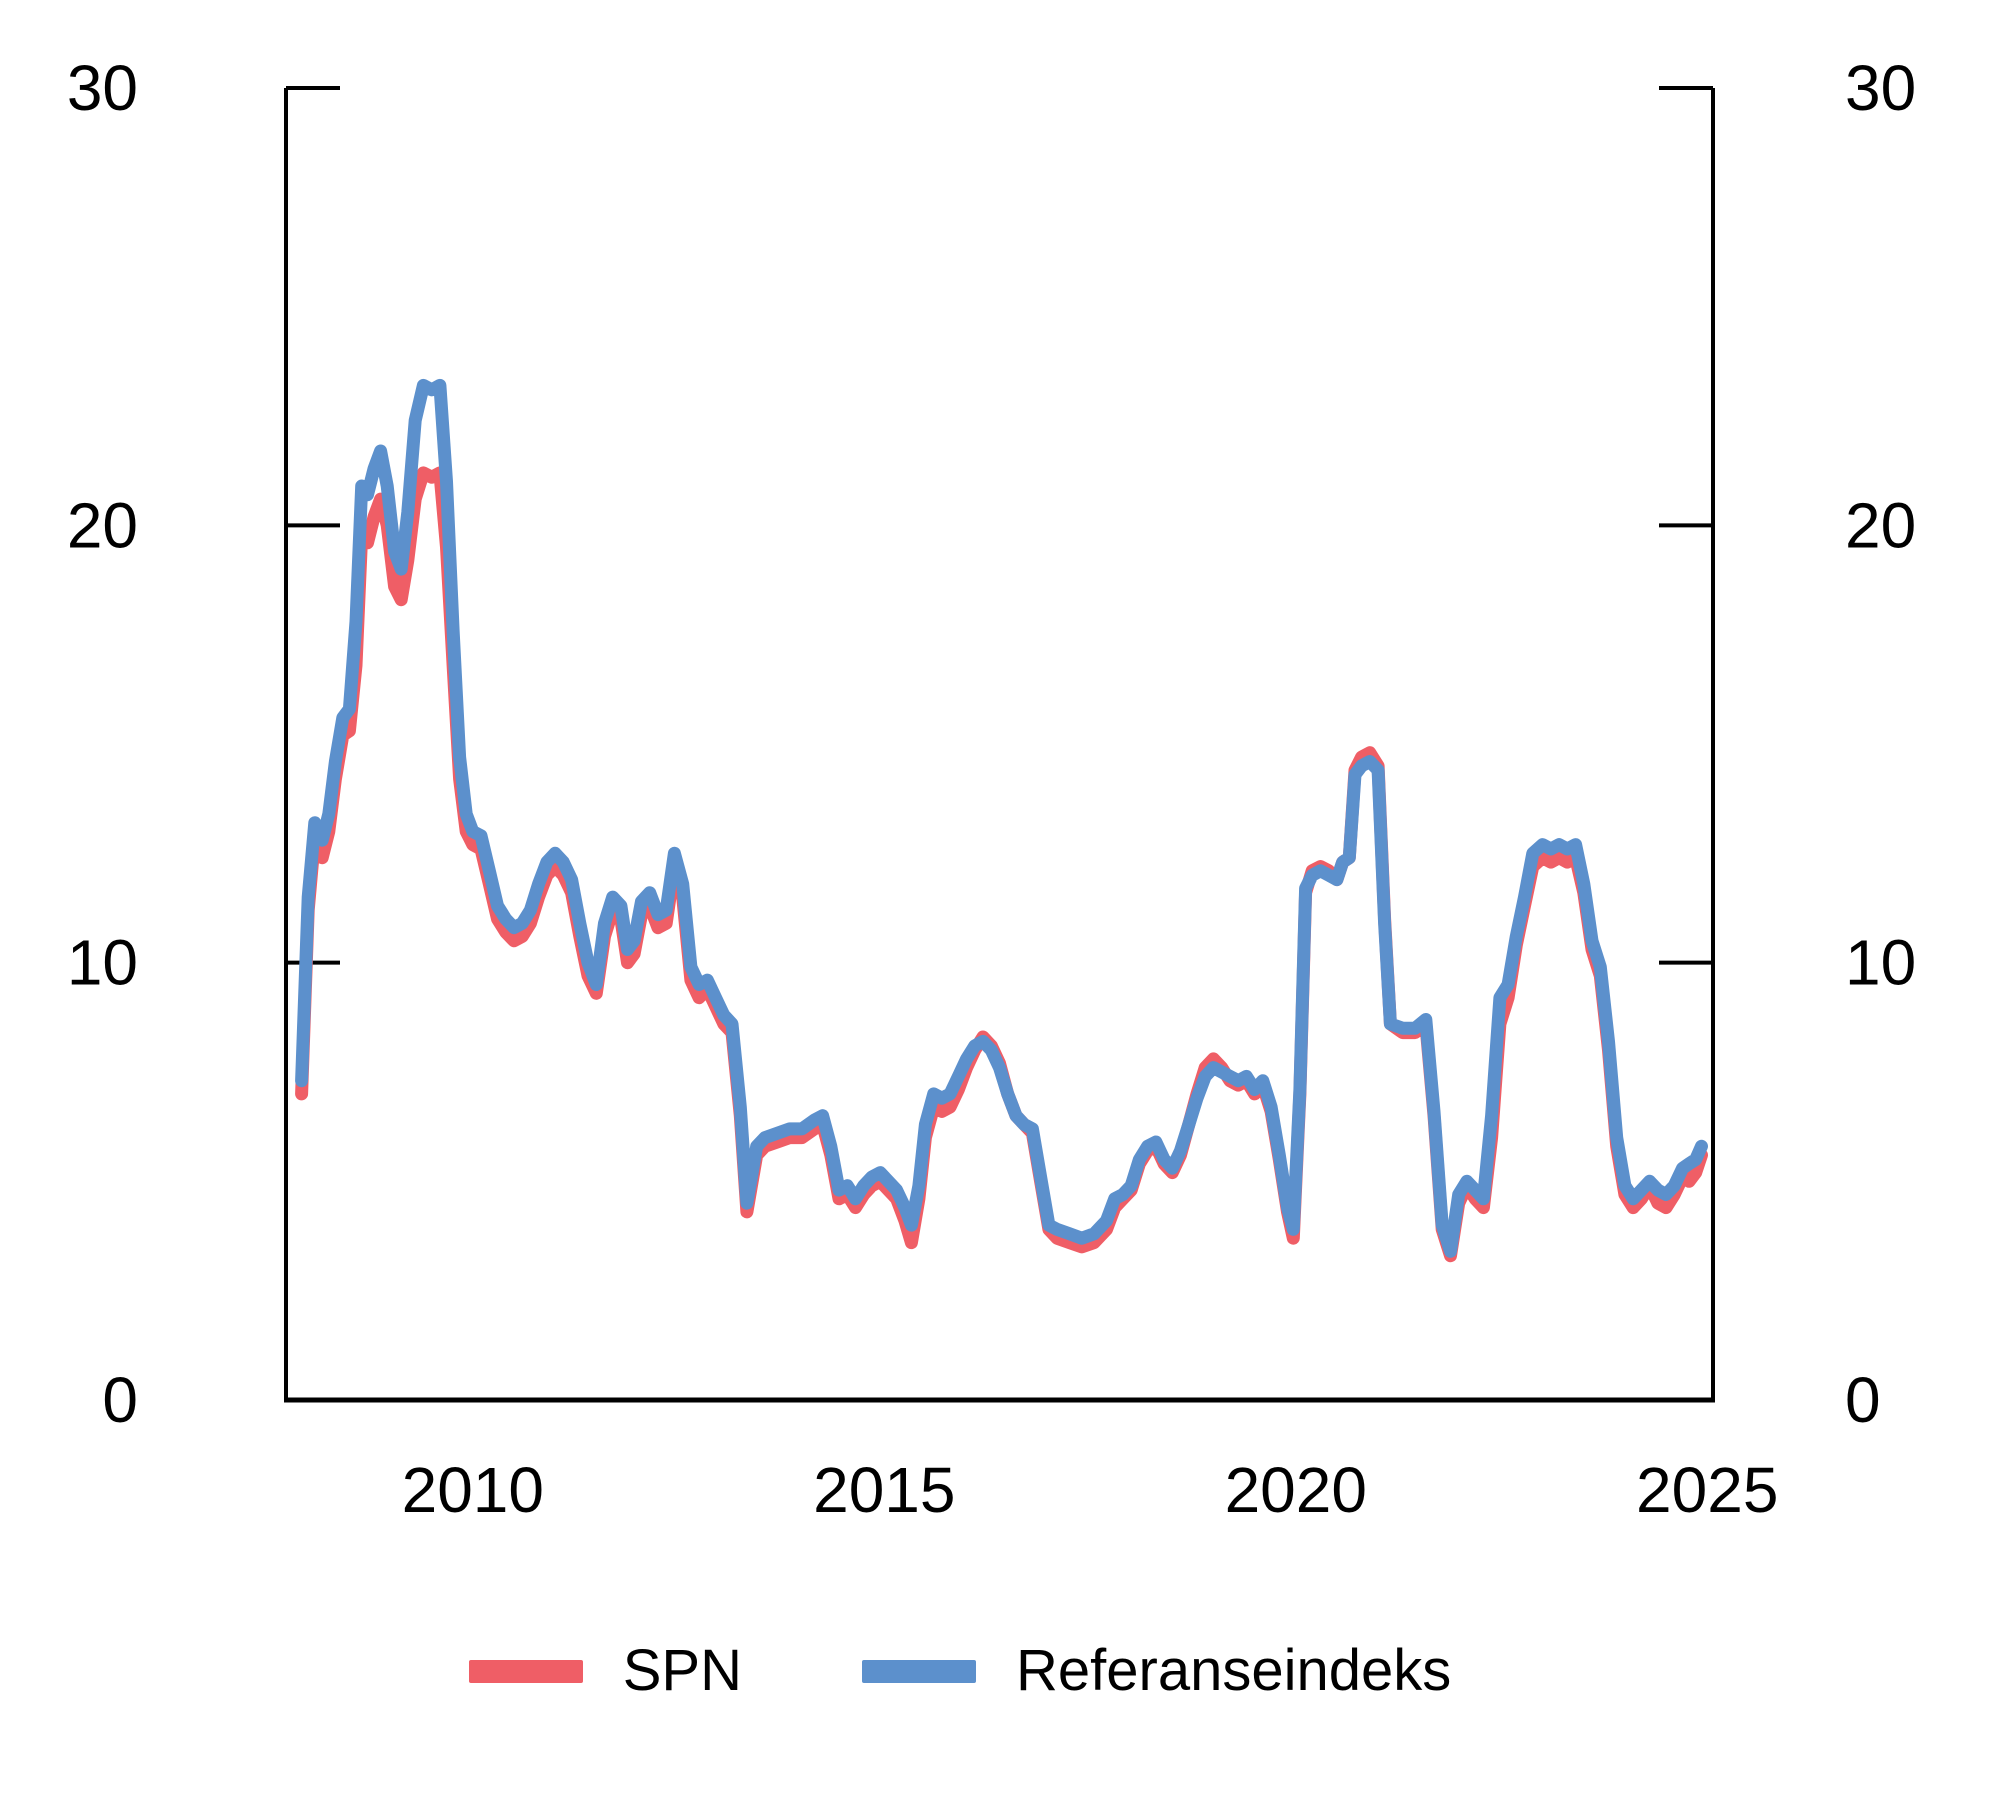 This screenshot has width=2000, height=1816. Describe the element at coordinates (605, 1670) in the screenshot. I see `legend-item-spn: SPN` at that location.